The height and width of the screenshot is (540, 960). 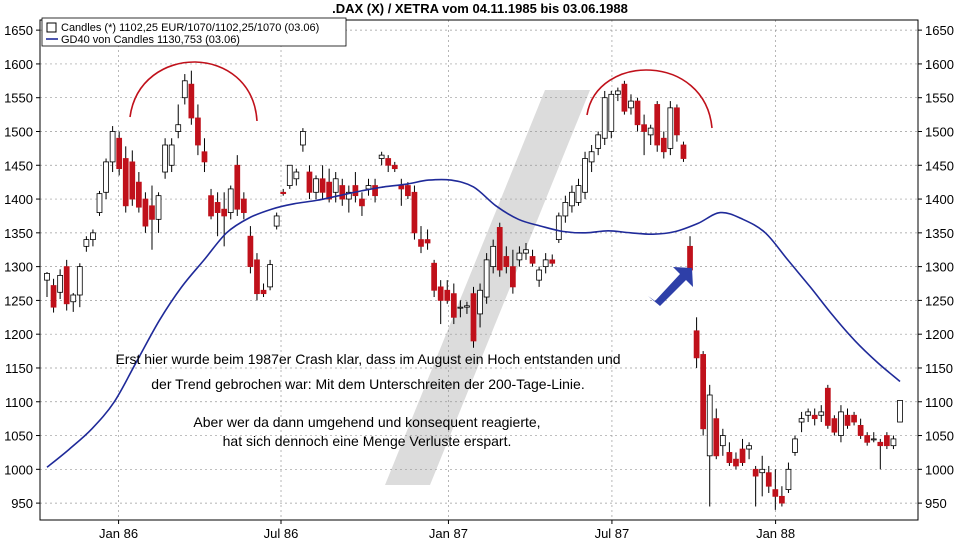 I want to click on y-tick-label: 1400, so click(x=18, y=199).